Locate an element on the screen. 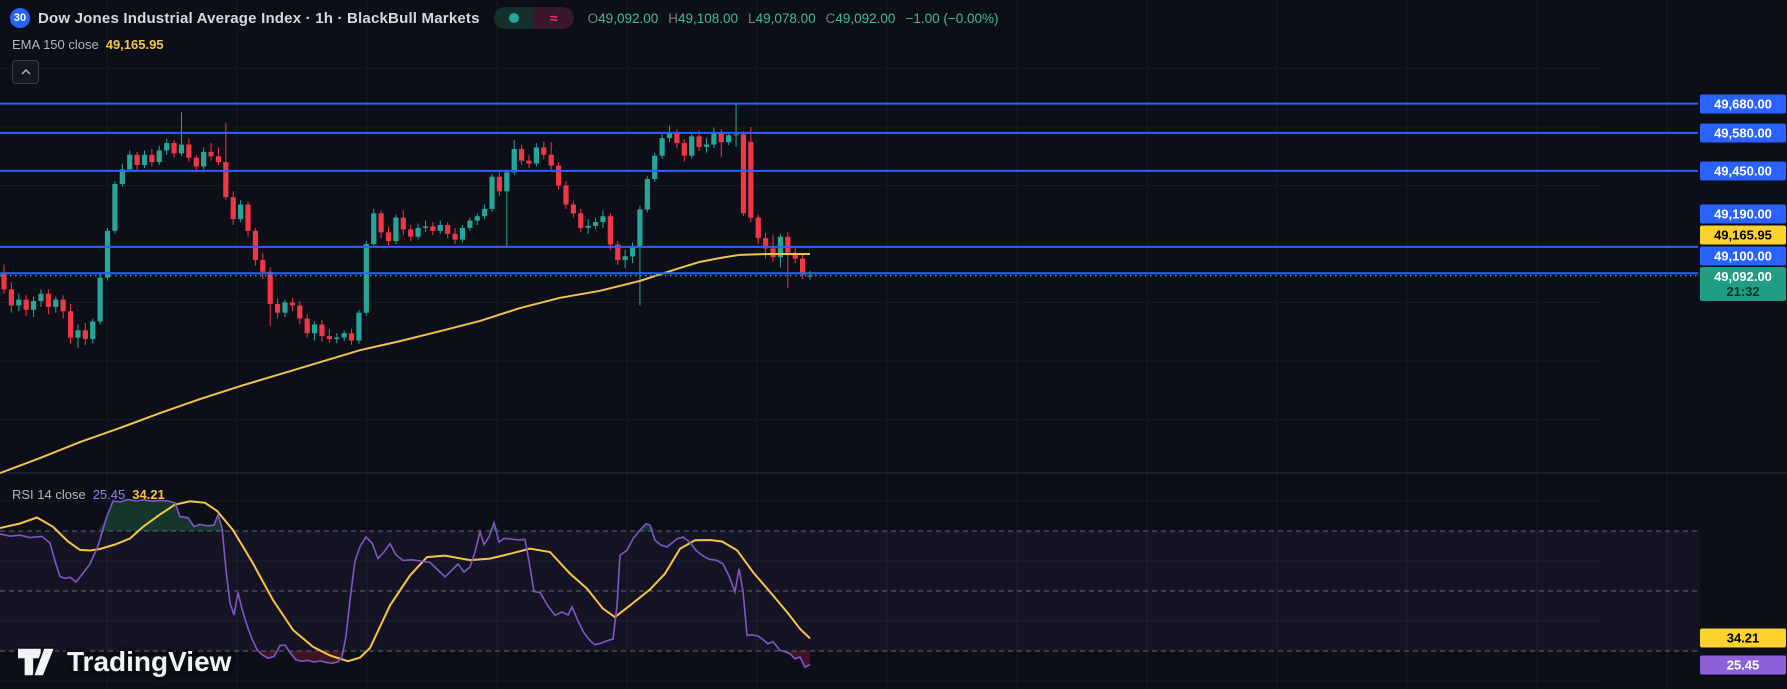  open-label: O is located at coordinates (593, 18).